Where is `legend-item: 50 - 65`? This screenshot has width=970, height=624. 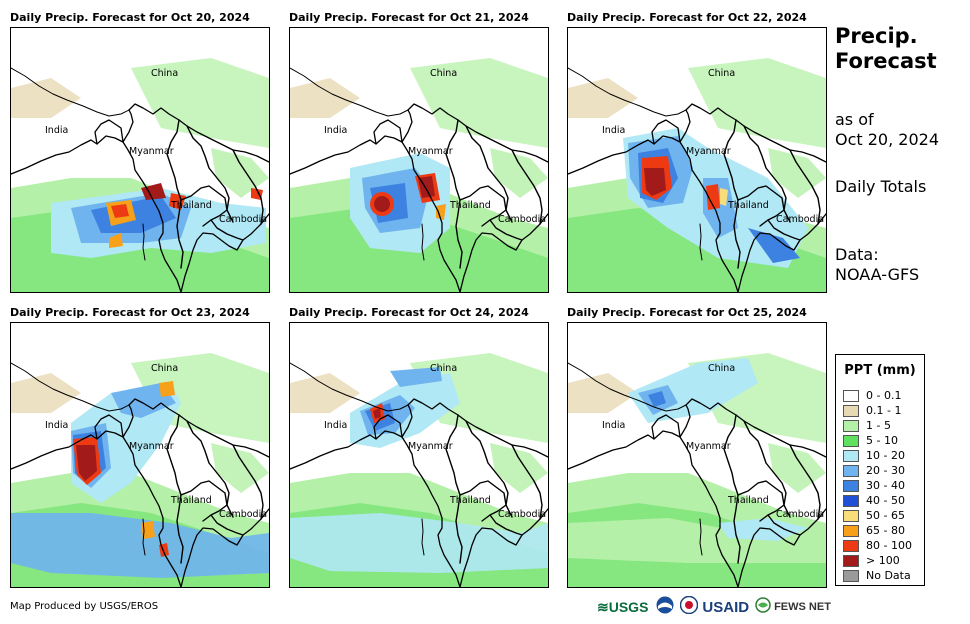
legend-item: 50 - 65 is located at coordinates (874, 515).